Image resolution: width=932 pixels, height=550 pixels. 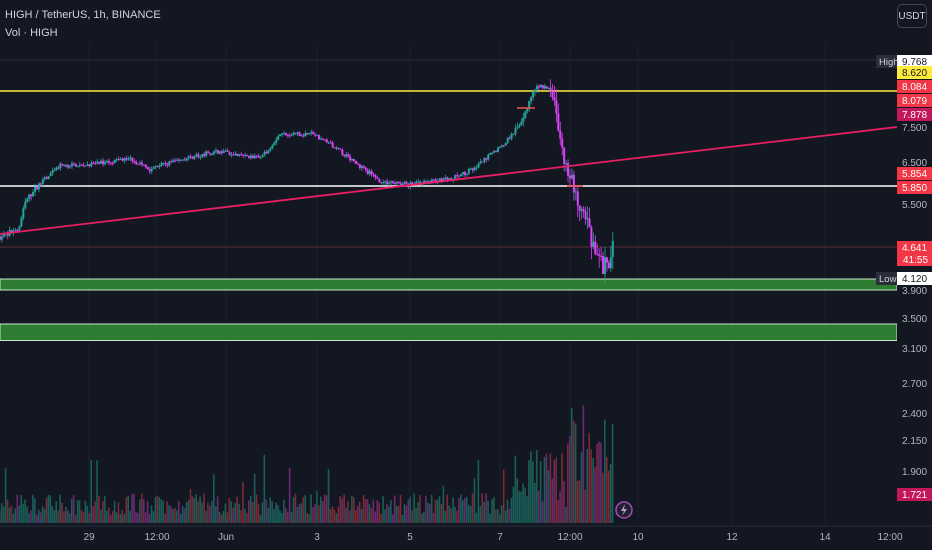 What do you see at coordinates (31, 33) in the screenshot?
I see `volume-indicator-label: Vol · HIGH` at bounding box center [31, 33].